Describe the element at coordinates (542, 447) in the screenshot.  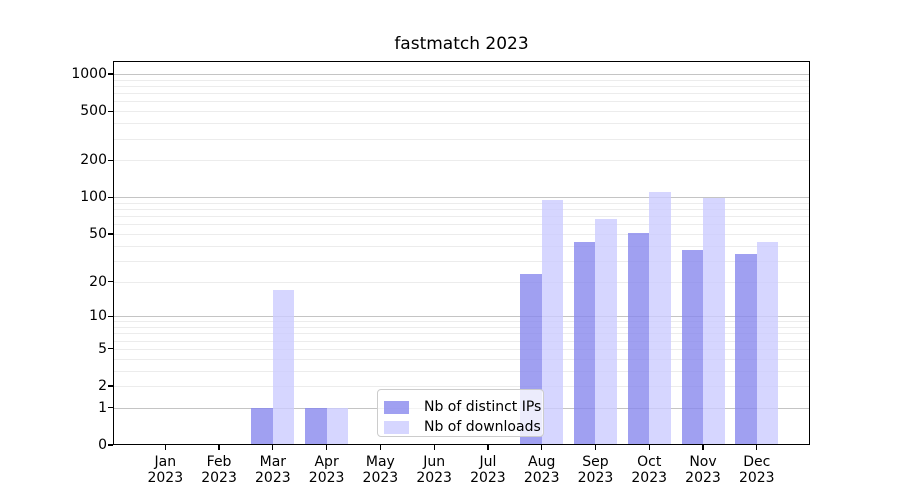
I see `x-tick-aug` at that location.